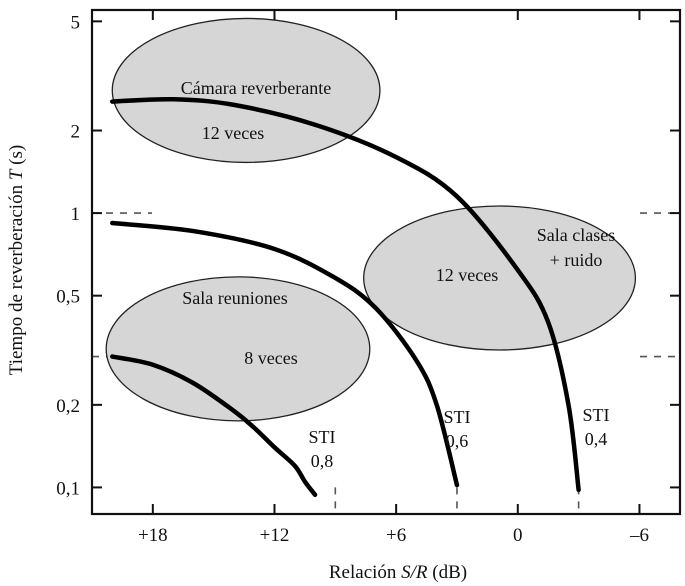 The width and height of the screenshot is (685, 586). Describe the element at coordinates (576, 260) in the screenshot. I see `zone-label-sala-clases: + ruido` at that location.